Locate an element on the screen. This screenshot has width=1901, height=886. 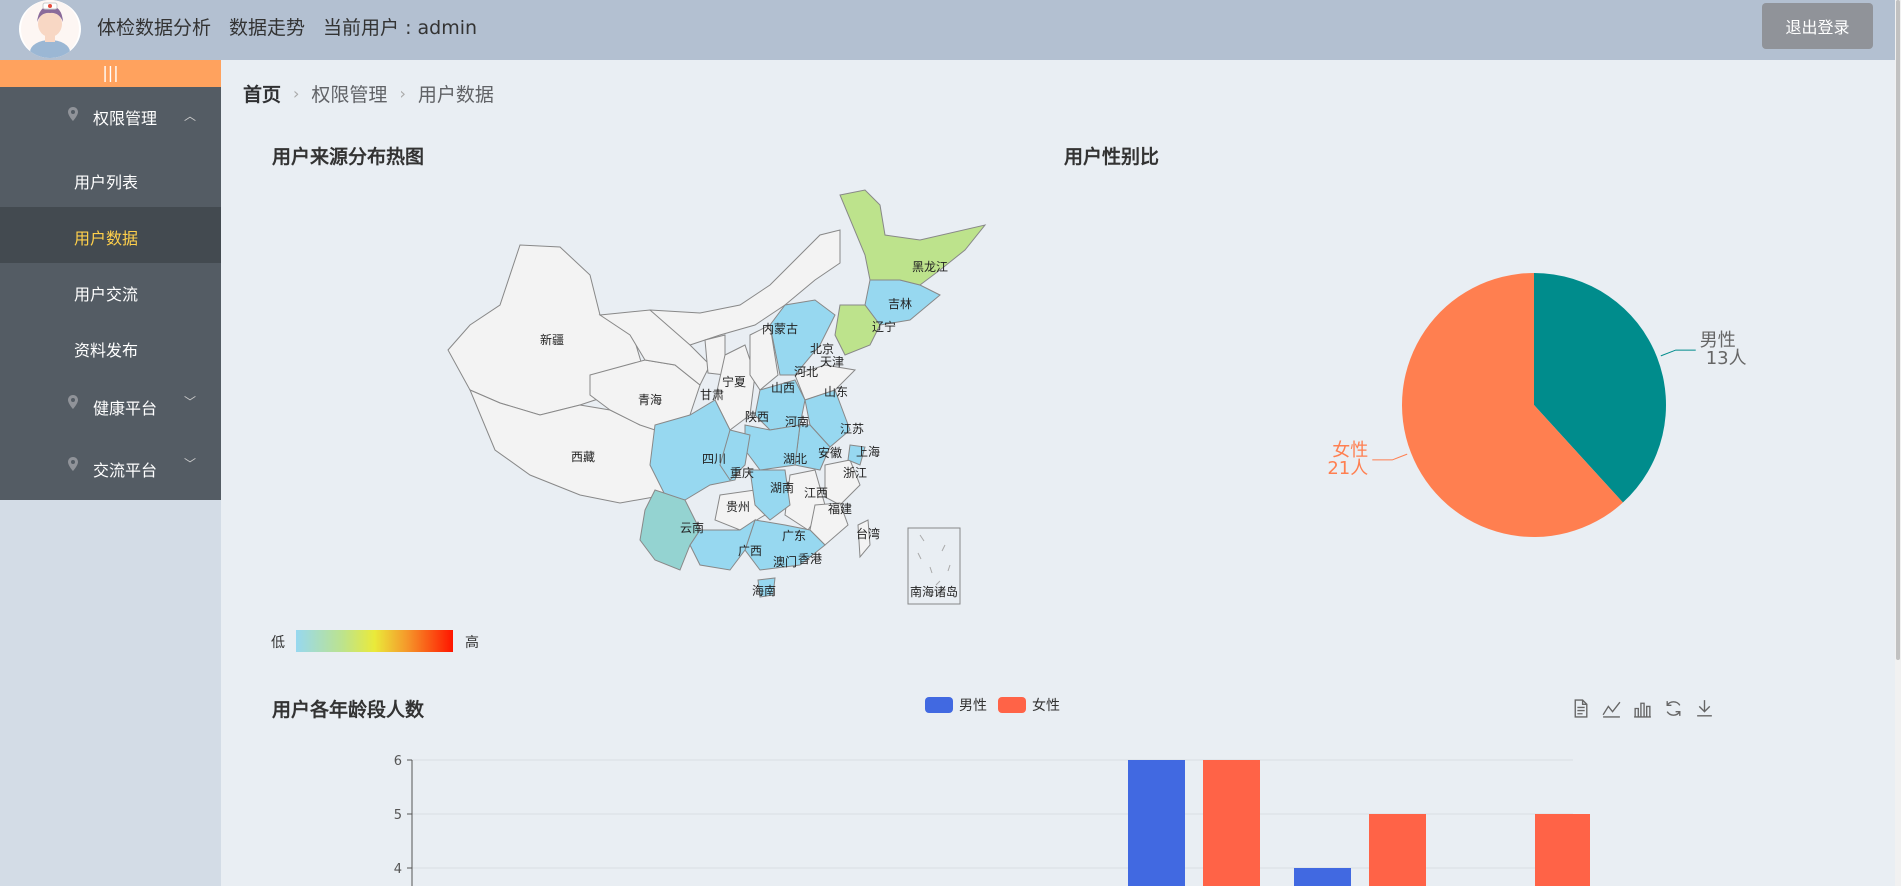
sidebar-item-publish: 资料发布 is located at coordinates (110, 347).